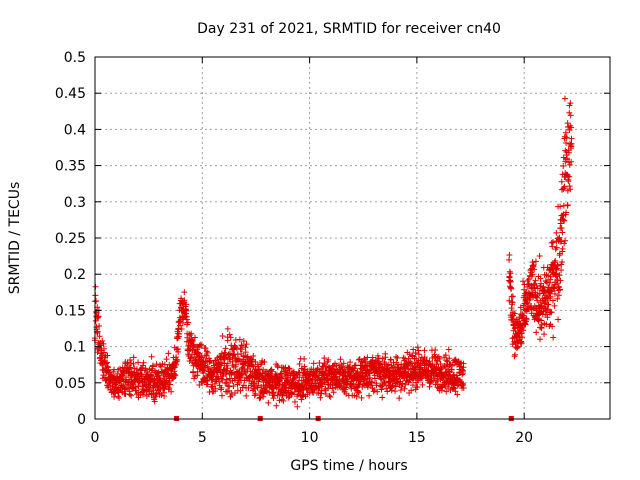 This screenshot has height=480, width=640. What do you see at coordinates (70, 384) in the screenshot?
I see `y-tick-label: 0.05` at bounding box center [70, 384].